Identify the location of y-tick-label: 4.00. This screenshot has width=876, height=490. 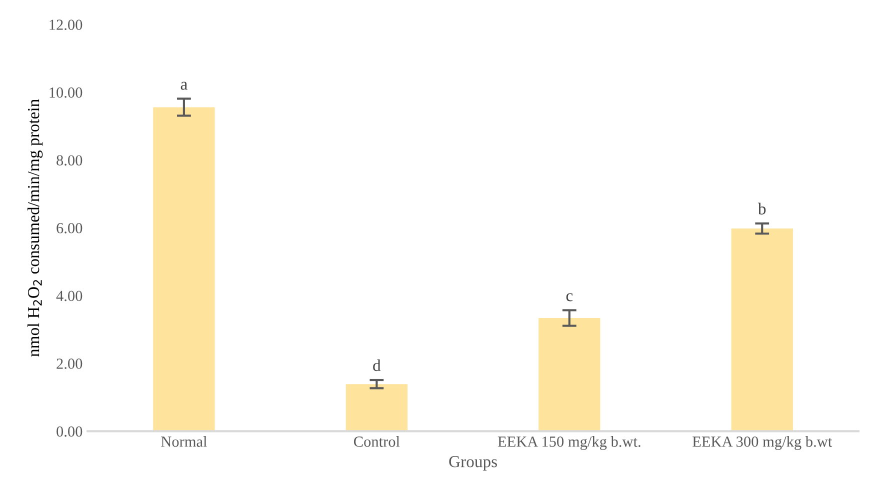
(69, 296).